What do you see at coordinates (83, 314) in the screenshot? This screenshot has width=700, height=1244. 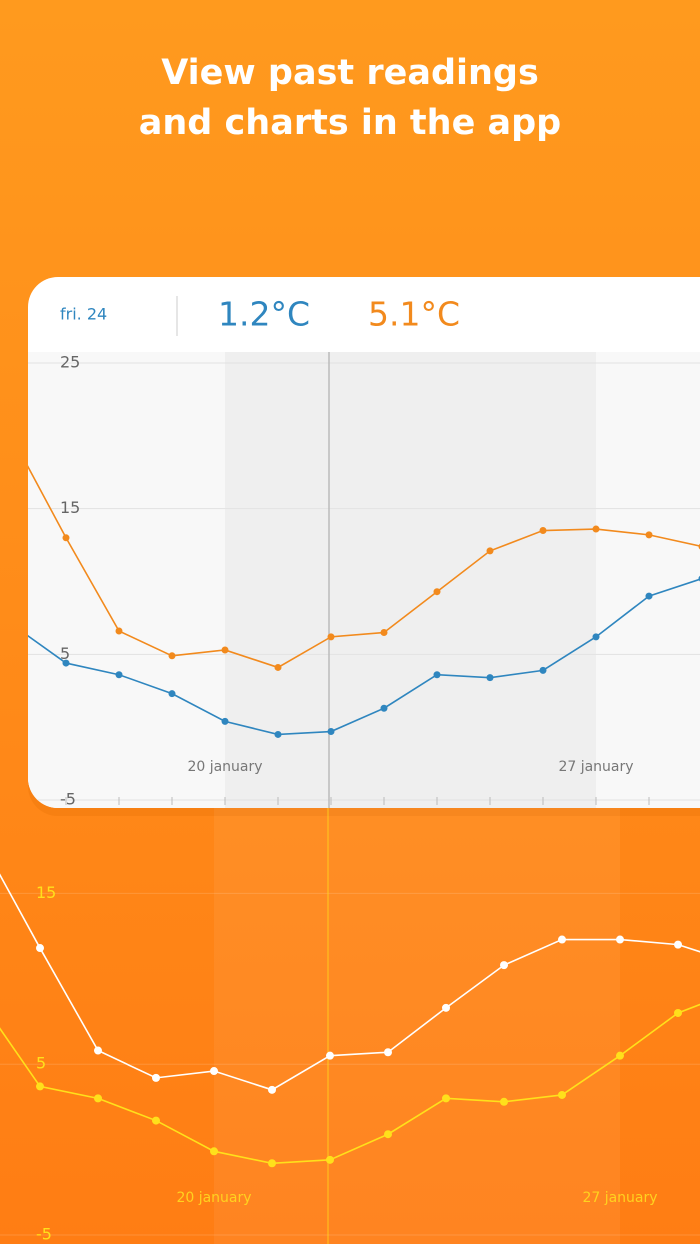 I see `date: fri. 24` at bounding box center [83, 314].